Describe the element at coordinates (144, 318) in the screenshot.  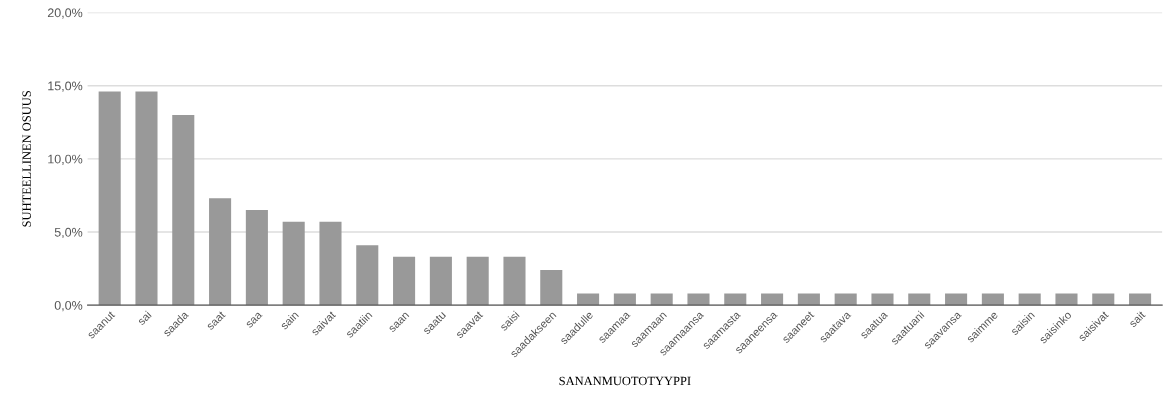
I see `x-tick-label: sai` at that location.